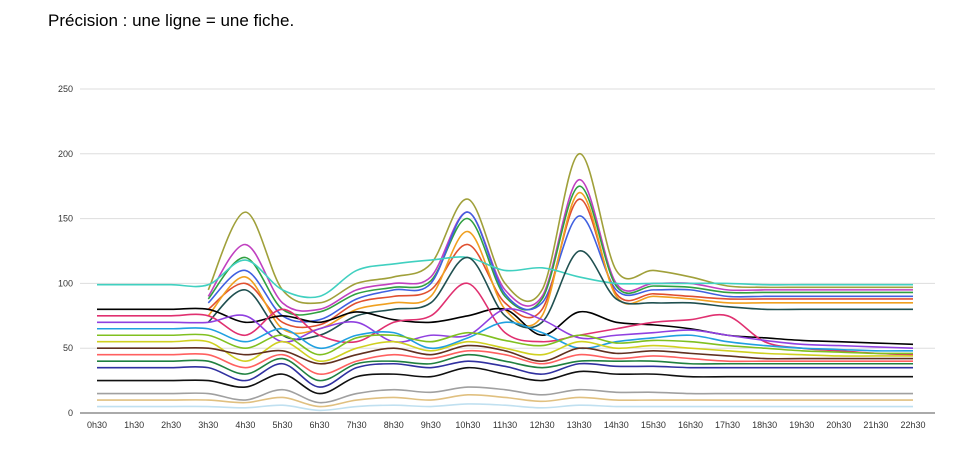 This screenshot has height=459, width=970. I want to click on x-tick-label: 7h30, so click(357, 425).